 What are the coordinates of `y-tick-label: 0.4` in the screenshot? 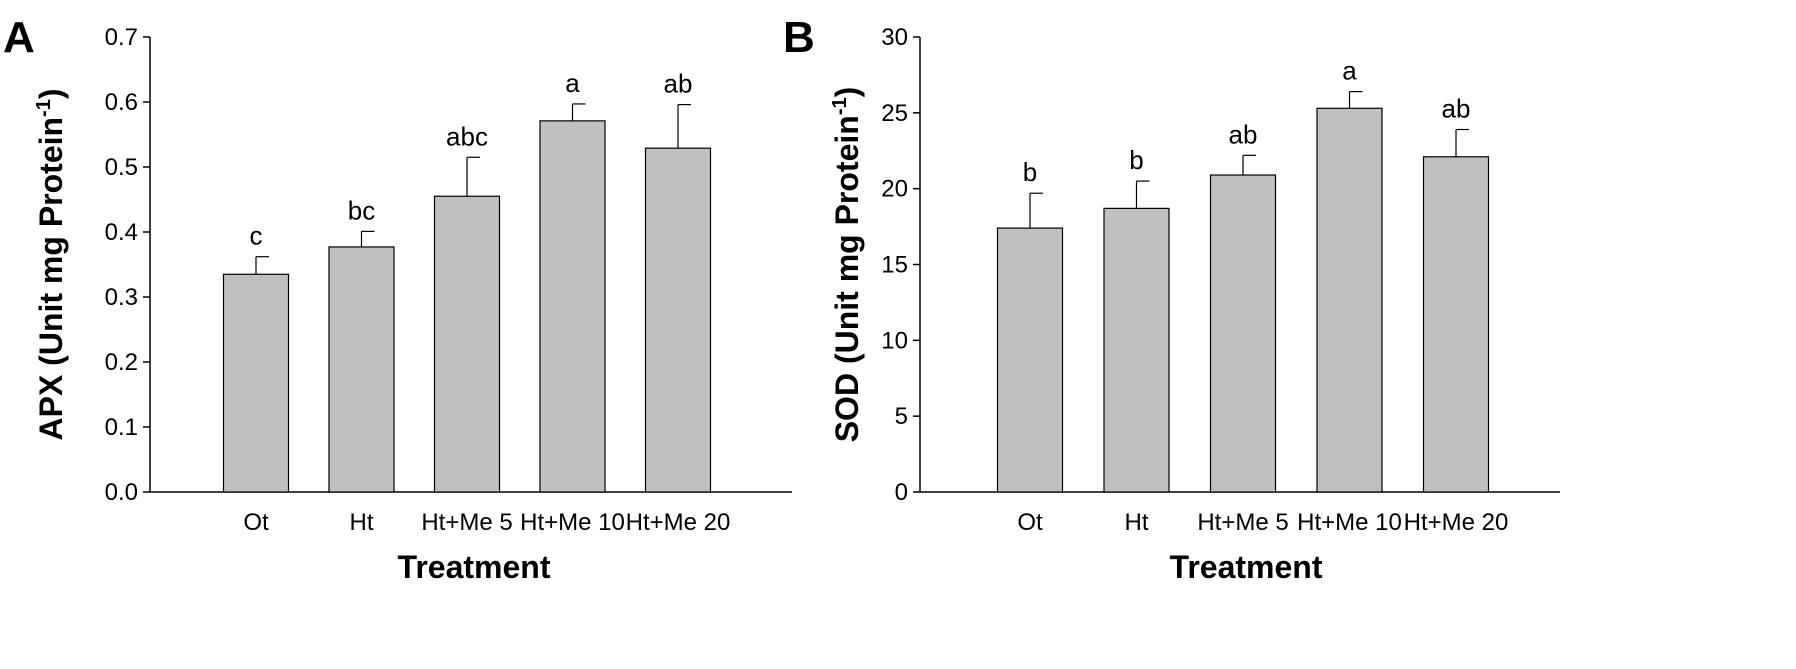 It's located at (121, 232).